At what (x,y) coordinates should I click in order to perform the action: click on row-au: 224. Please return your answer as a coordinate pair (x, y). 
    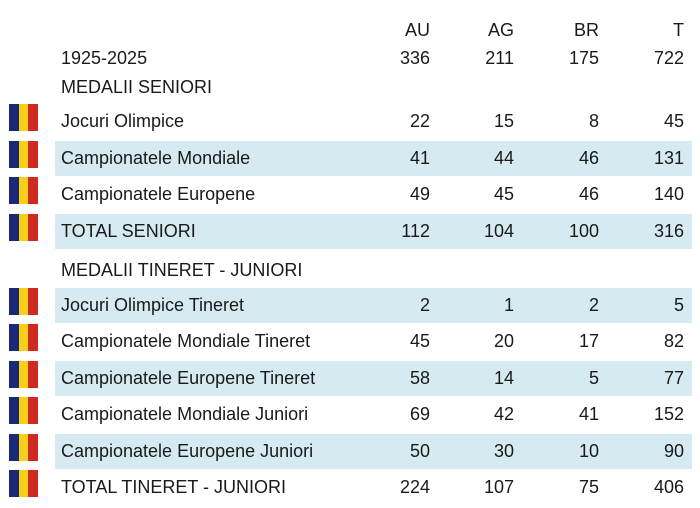
    Looking at the image, I should click on (414, 487).